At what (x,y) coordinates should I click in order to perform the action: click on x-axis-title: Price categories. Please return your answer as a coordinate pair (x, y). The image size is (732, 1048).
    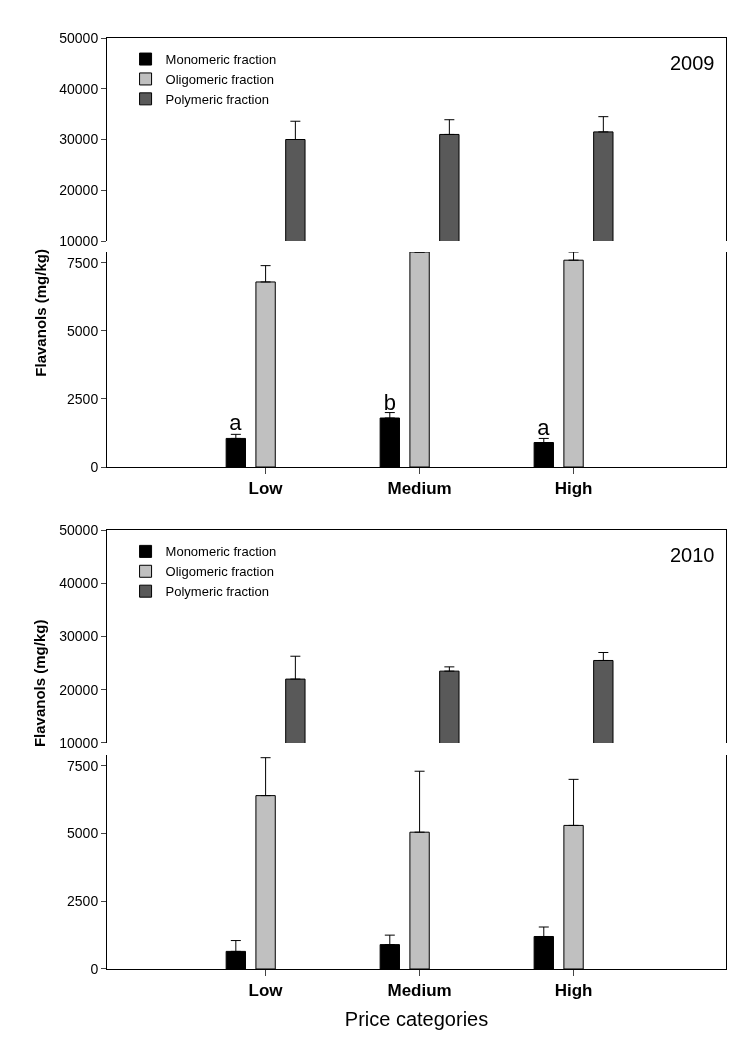
    Looking at the image, I should click on (416, 1018).